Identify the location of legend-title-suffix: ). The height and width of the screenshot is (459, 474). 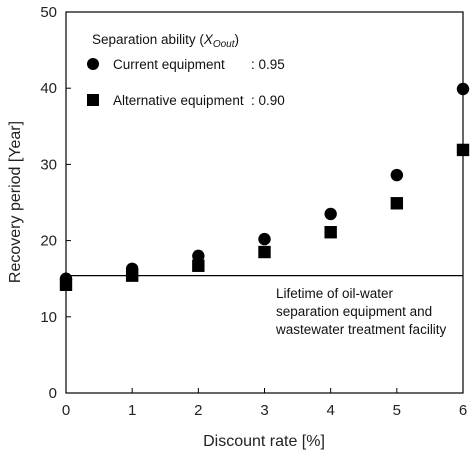
(237, 39).